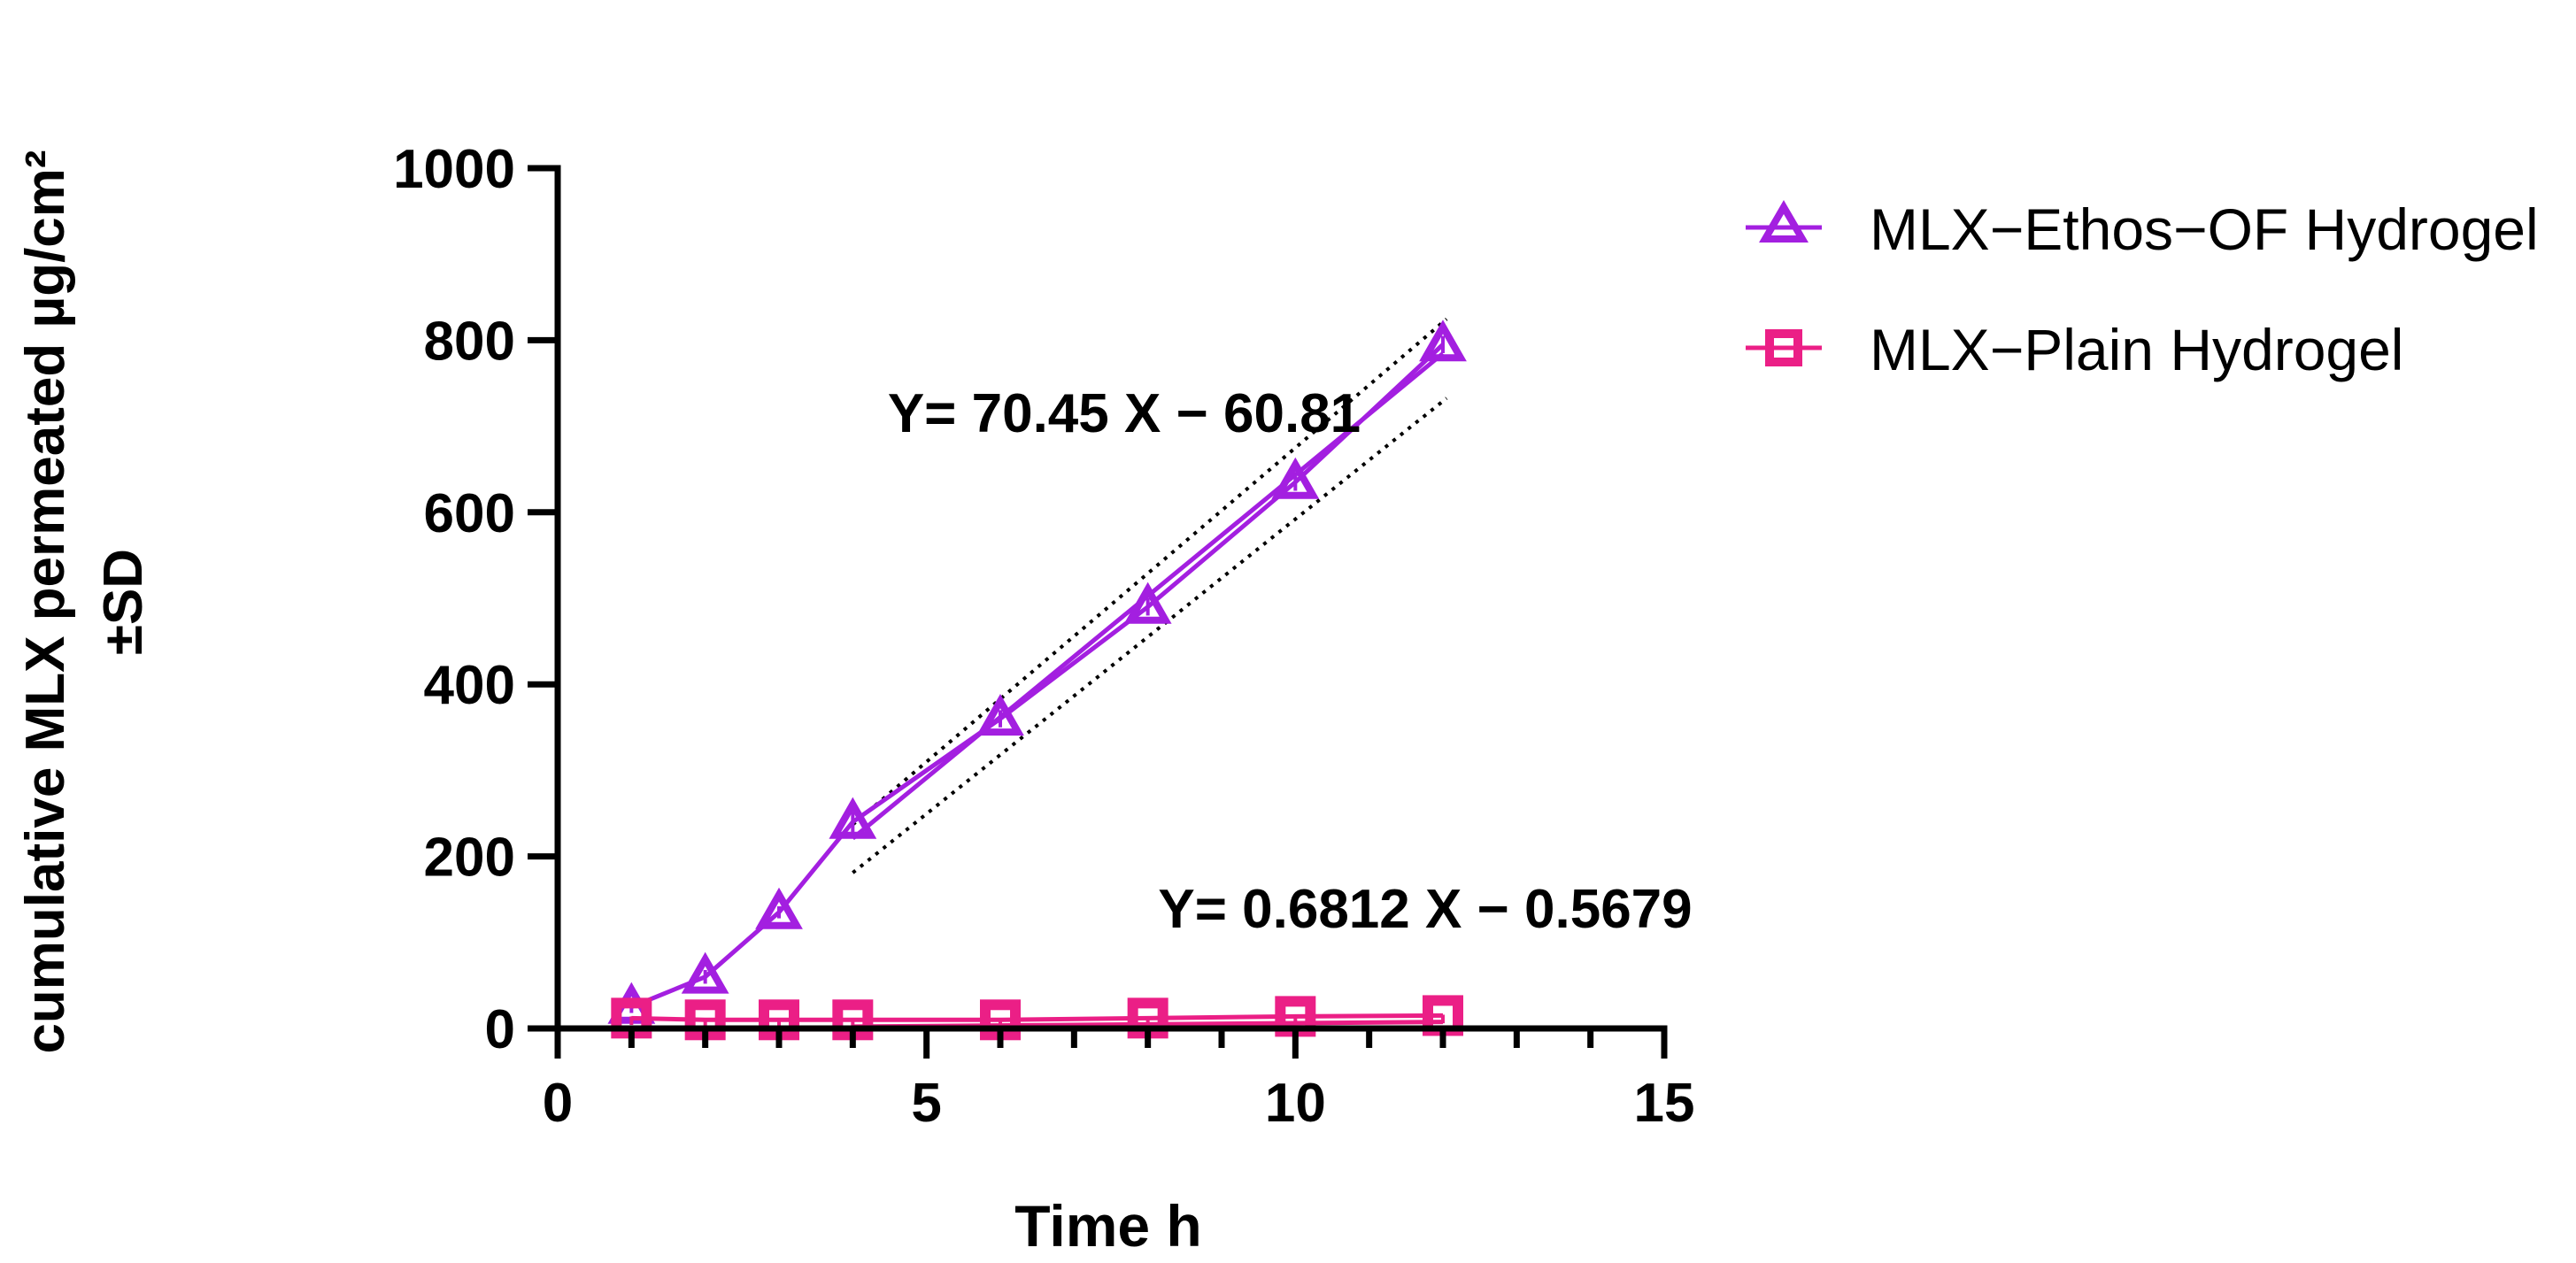 This screenshot has width=2576, height=1263. Describe the element at coordinates (558, 1104) in the screenshot. I see `x-tick-label: 0` at that location.